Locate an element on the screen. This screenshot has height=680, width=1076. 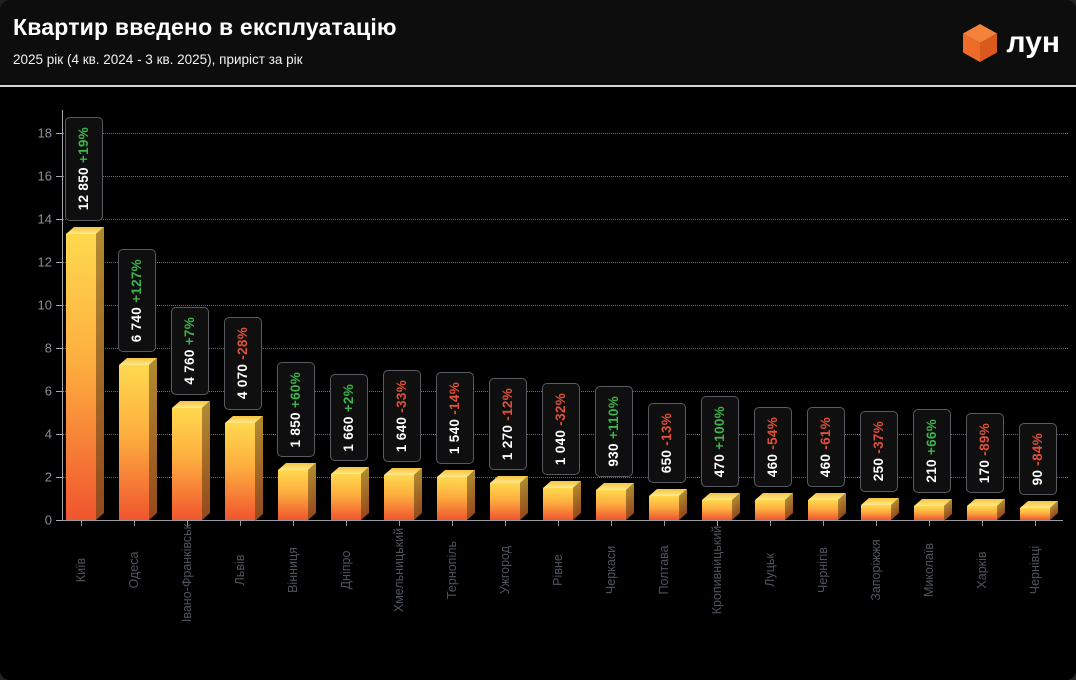
value-label-text: 470 +100% is located at coordinates (720, 441).